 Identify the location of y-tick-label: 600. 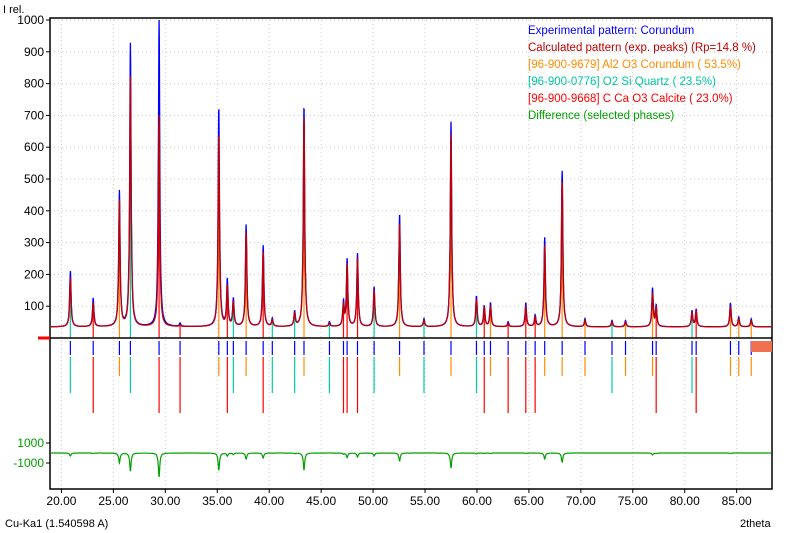
(34, 147).